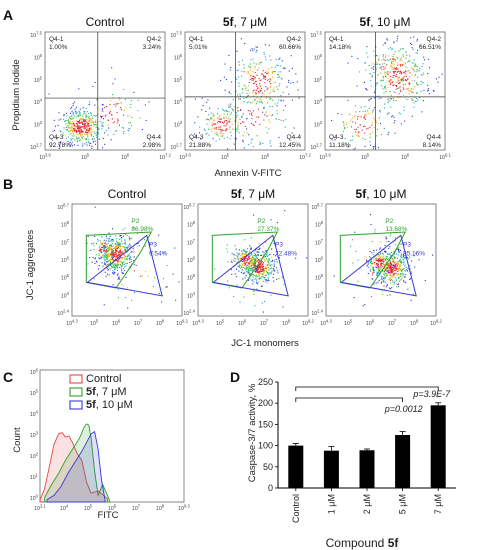  Describe the element at coordinates (247, 173) in the screenshot. I see `panel-a-xlabel: Annexin V-FITC` at that location.